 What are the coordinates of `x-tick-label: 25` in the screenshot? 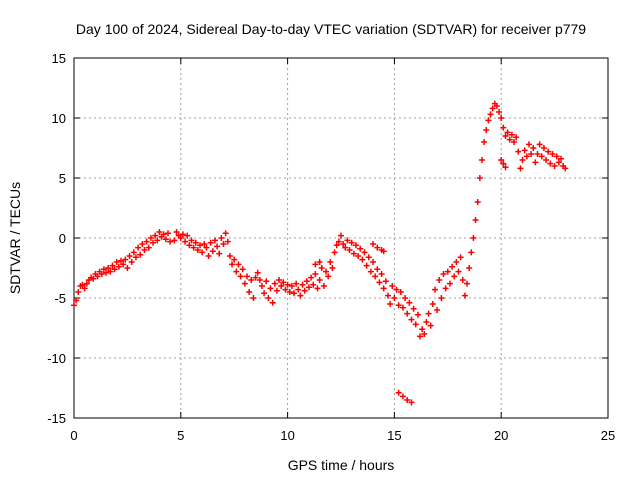 It's located at (608, 435).